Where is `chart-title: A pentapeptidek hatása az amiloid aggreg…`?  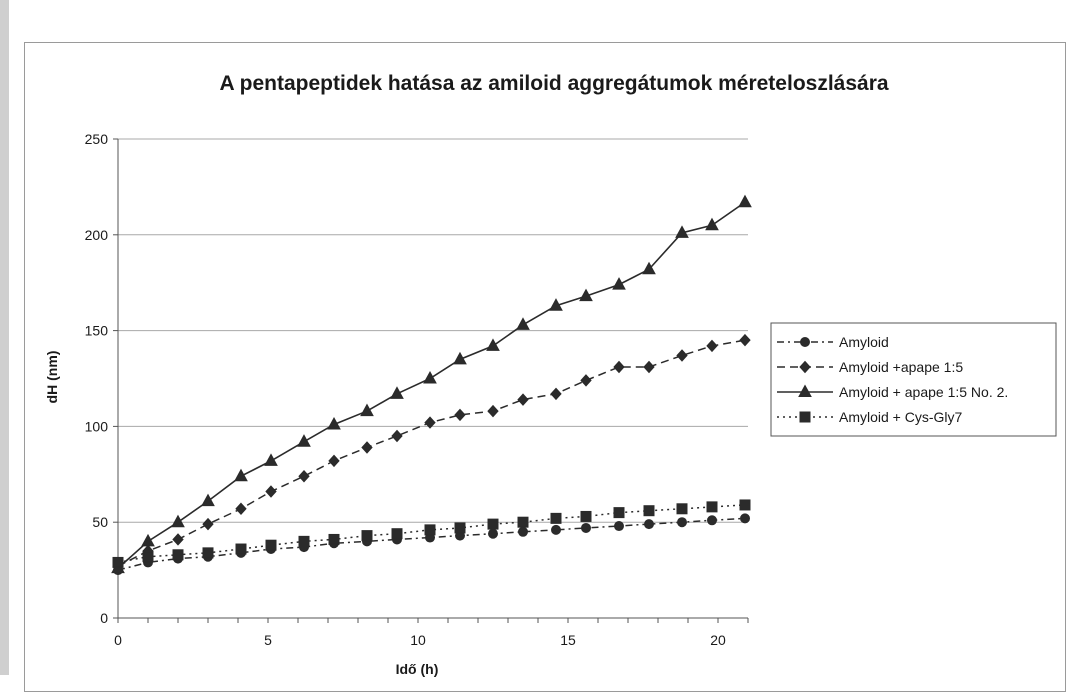 chart-title: A pentapeptidek hatása az amiloid aggreg… is located at coordinates (553, 83).